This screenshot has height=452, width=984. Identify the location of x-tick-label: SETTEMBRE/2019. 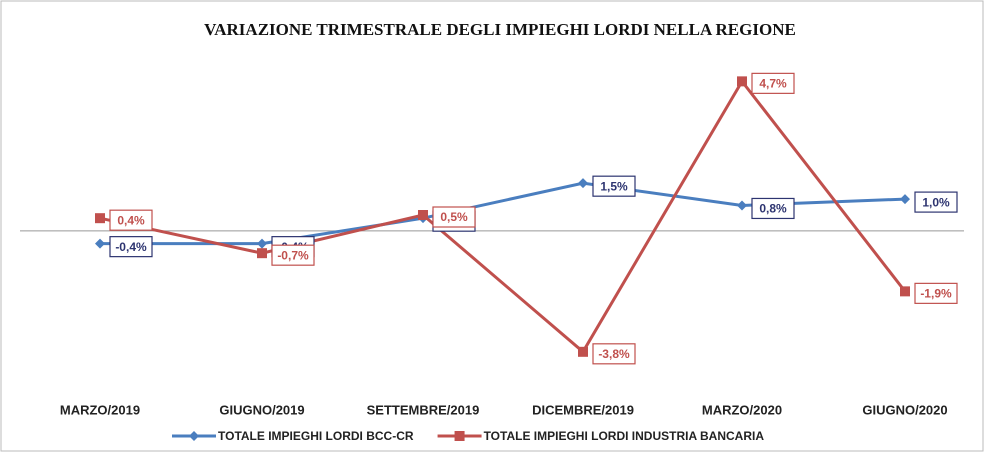
(423, 409).